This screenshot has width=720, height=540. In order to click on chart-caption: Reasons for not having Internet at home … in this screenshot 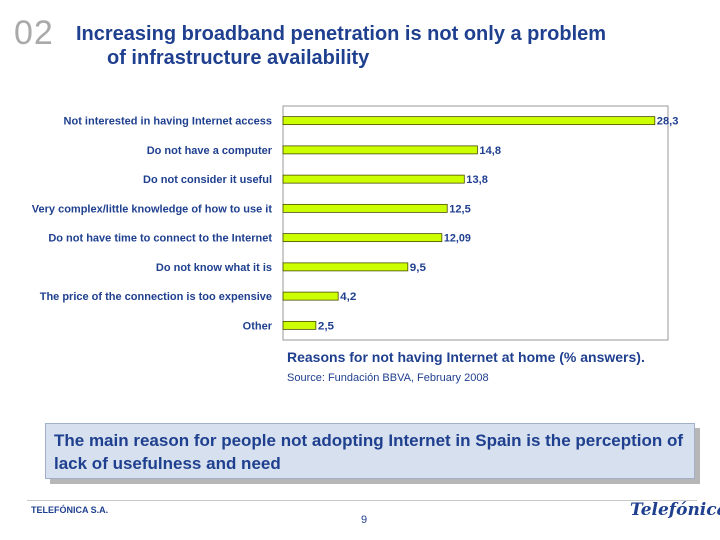, I will do `click(472, 368)`.